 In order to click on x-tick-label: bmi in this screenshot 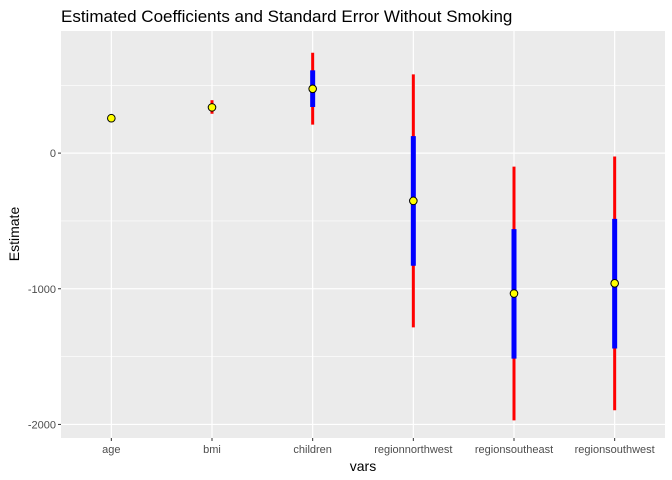, I will do `click(212, 450)`.